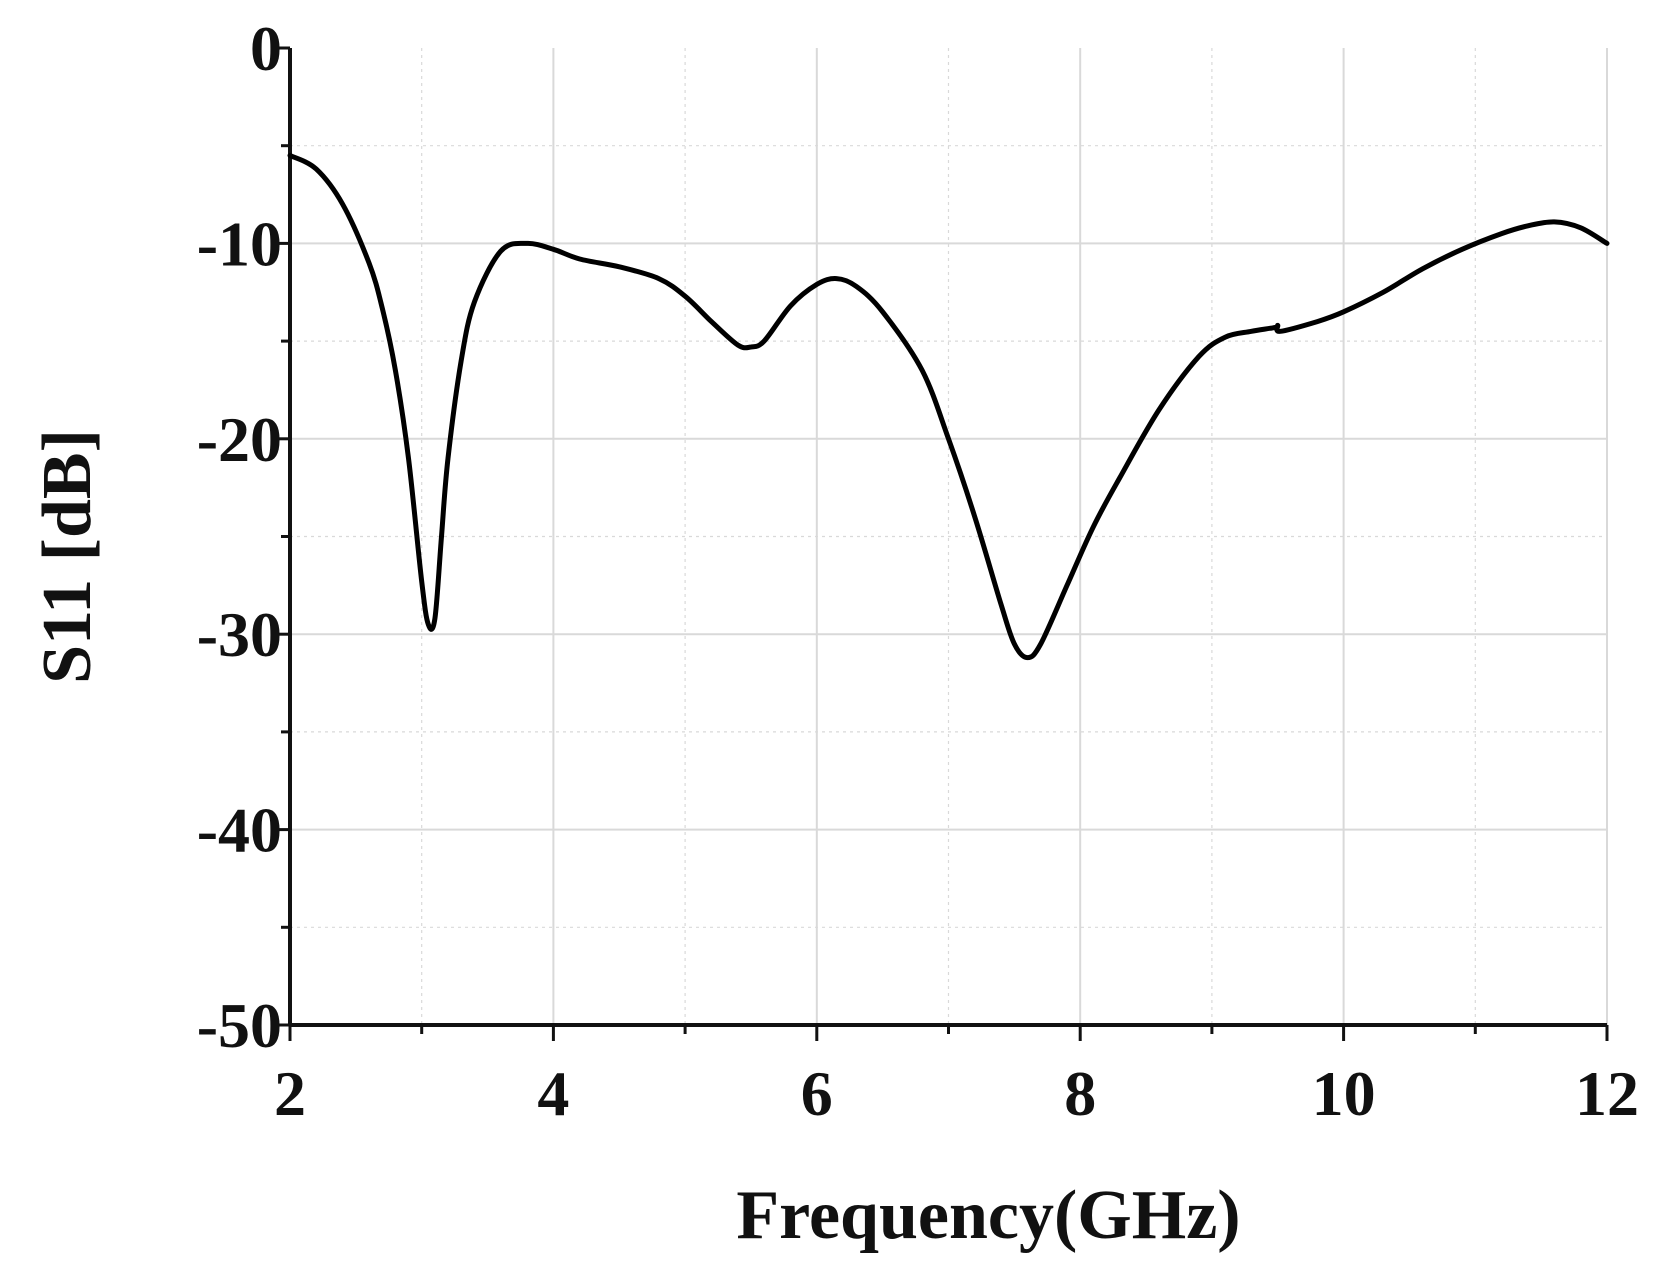 The height and width of the screenshot is (1281, 1677). I want to click on x-tick-label: 4, so click(553, 1093).